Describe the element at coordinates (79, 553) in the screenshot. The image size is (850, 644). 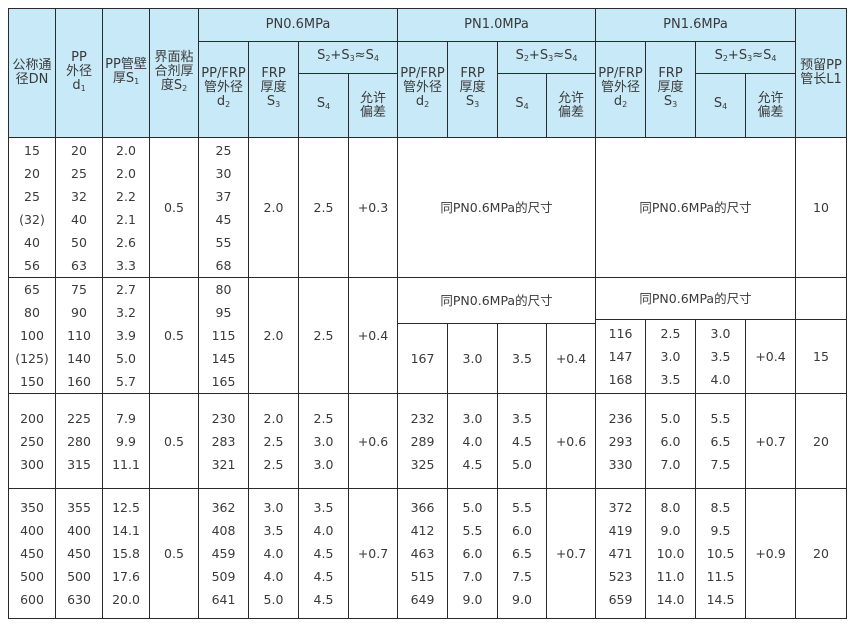
I see `table-cell: 355 400 450 500 630` at that location.